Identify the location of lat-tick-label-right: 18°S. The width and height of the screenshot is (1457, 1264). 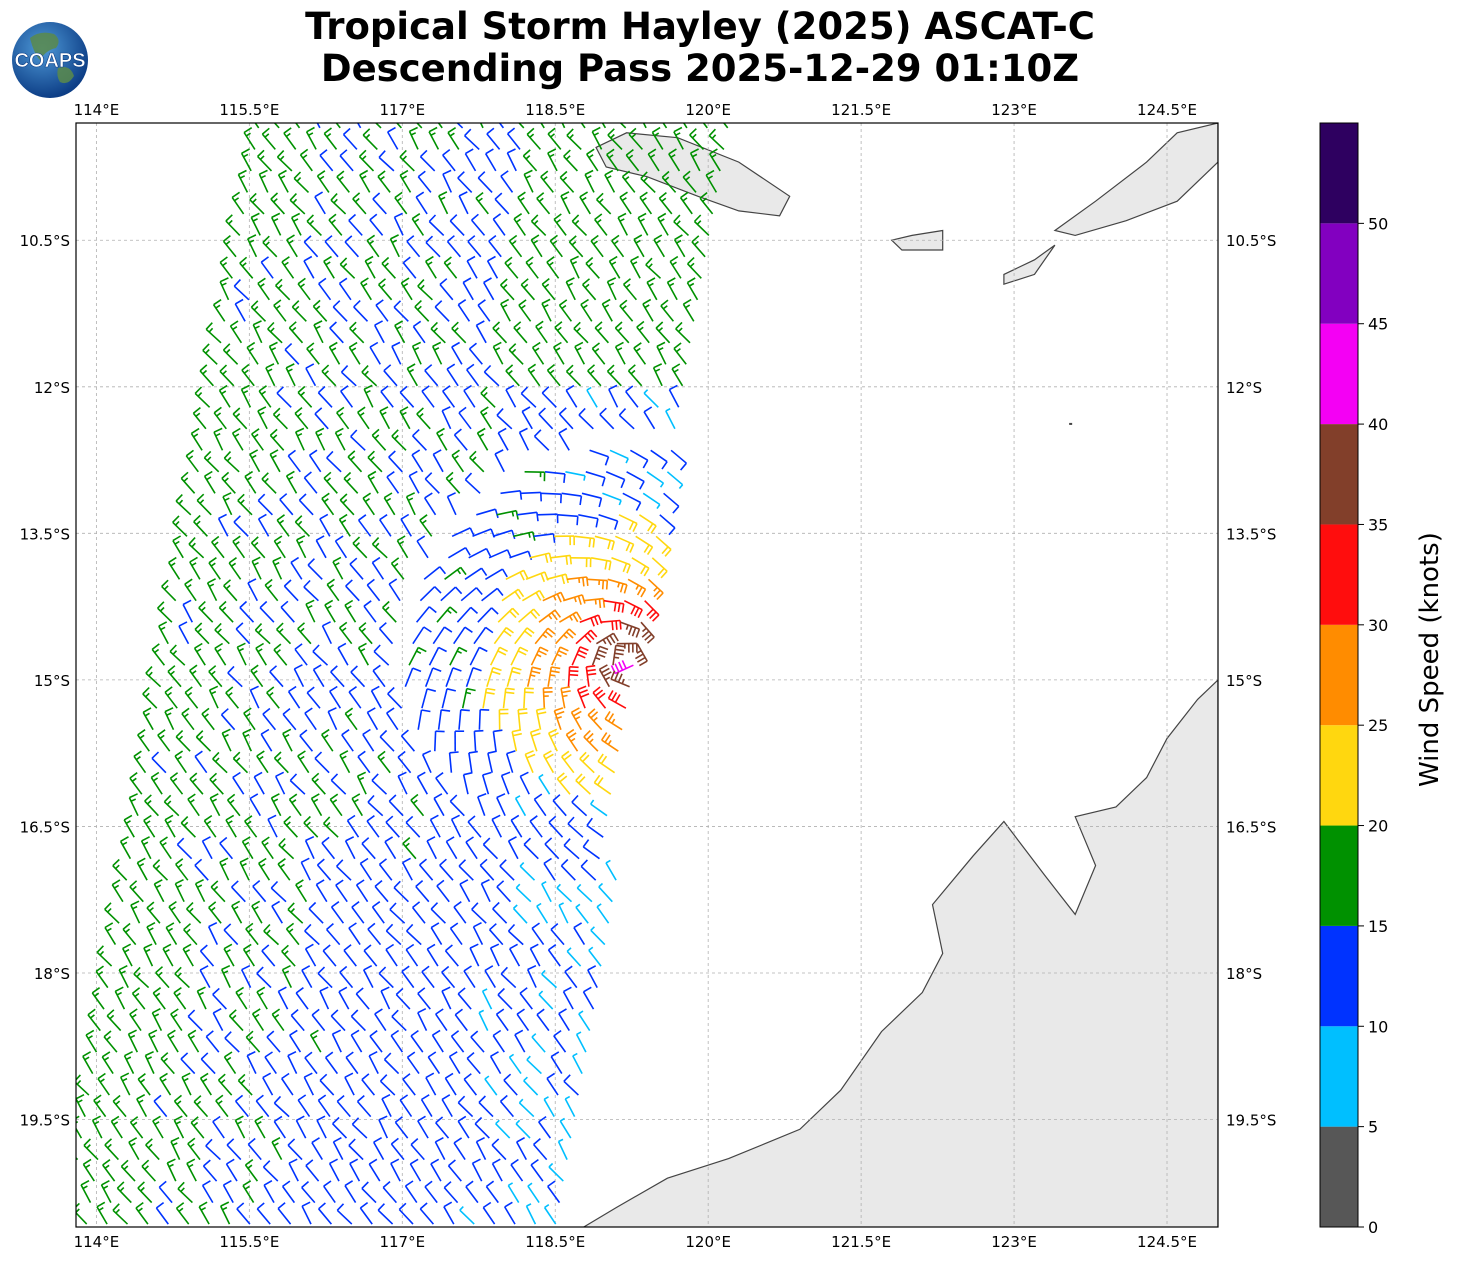
(1244, 974).